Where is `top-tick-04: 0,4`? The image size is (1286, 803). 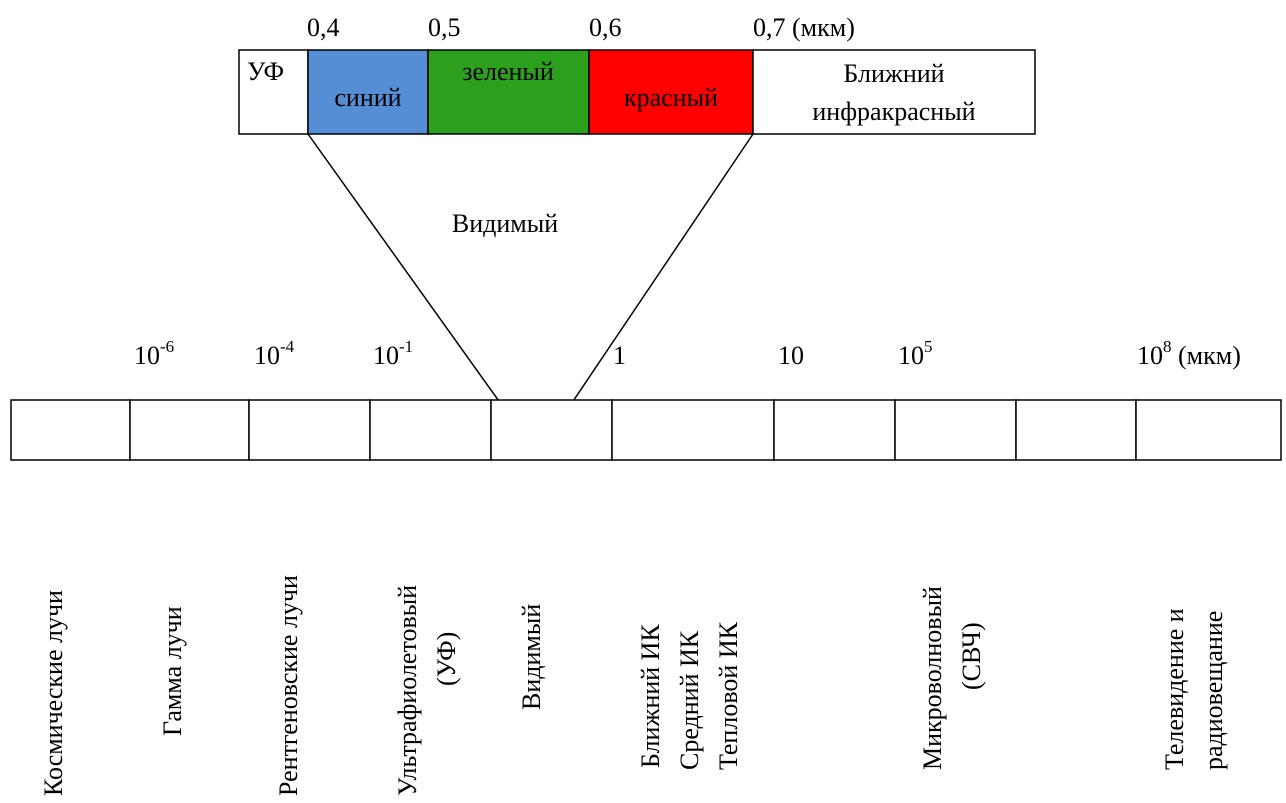
top-tick-04: 0,4 is located at coordinates (323, 27).